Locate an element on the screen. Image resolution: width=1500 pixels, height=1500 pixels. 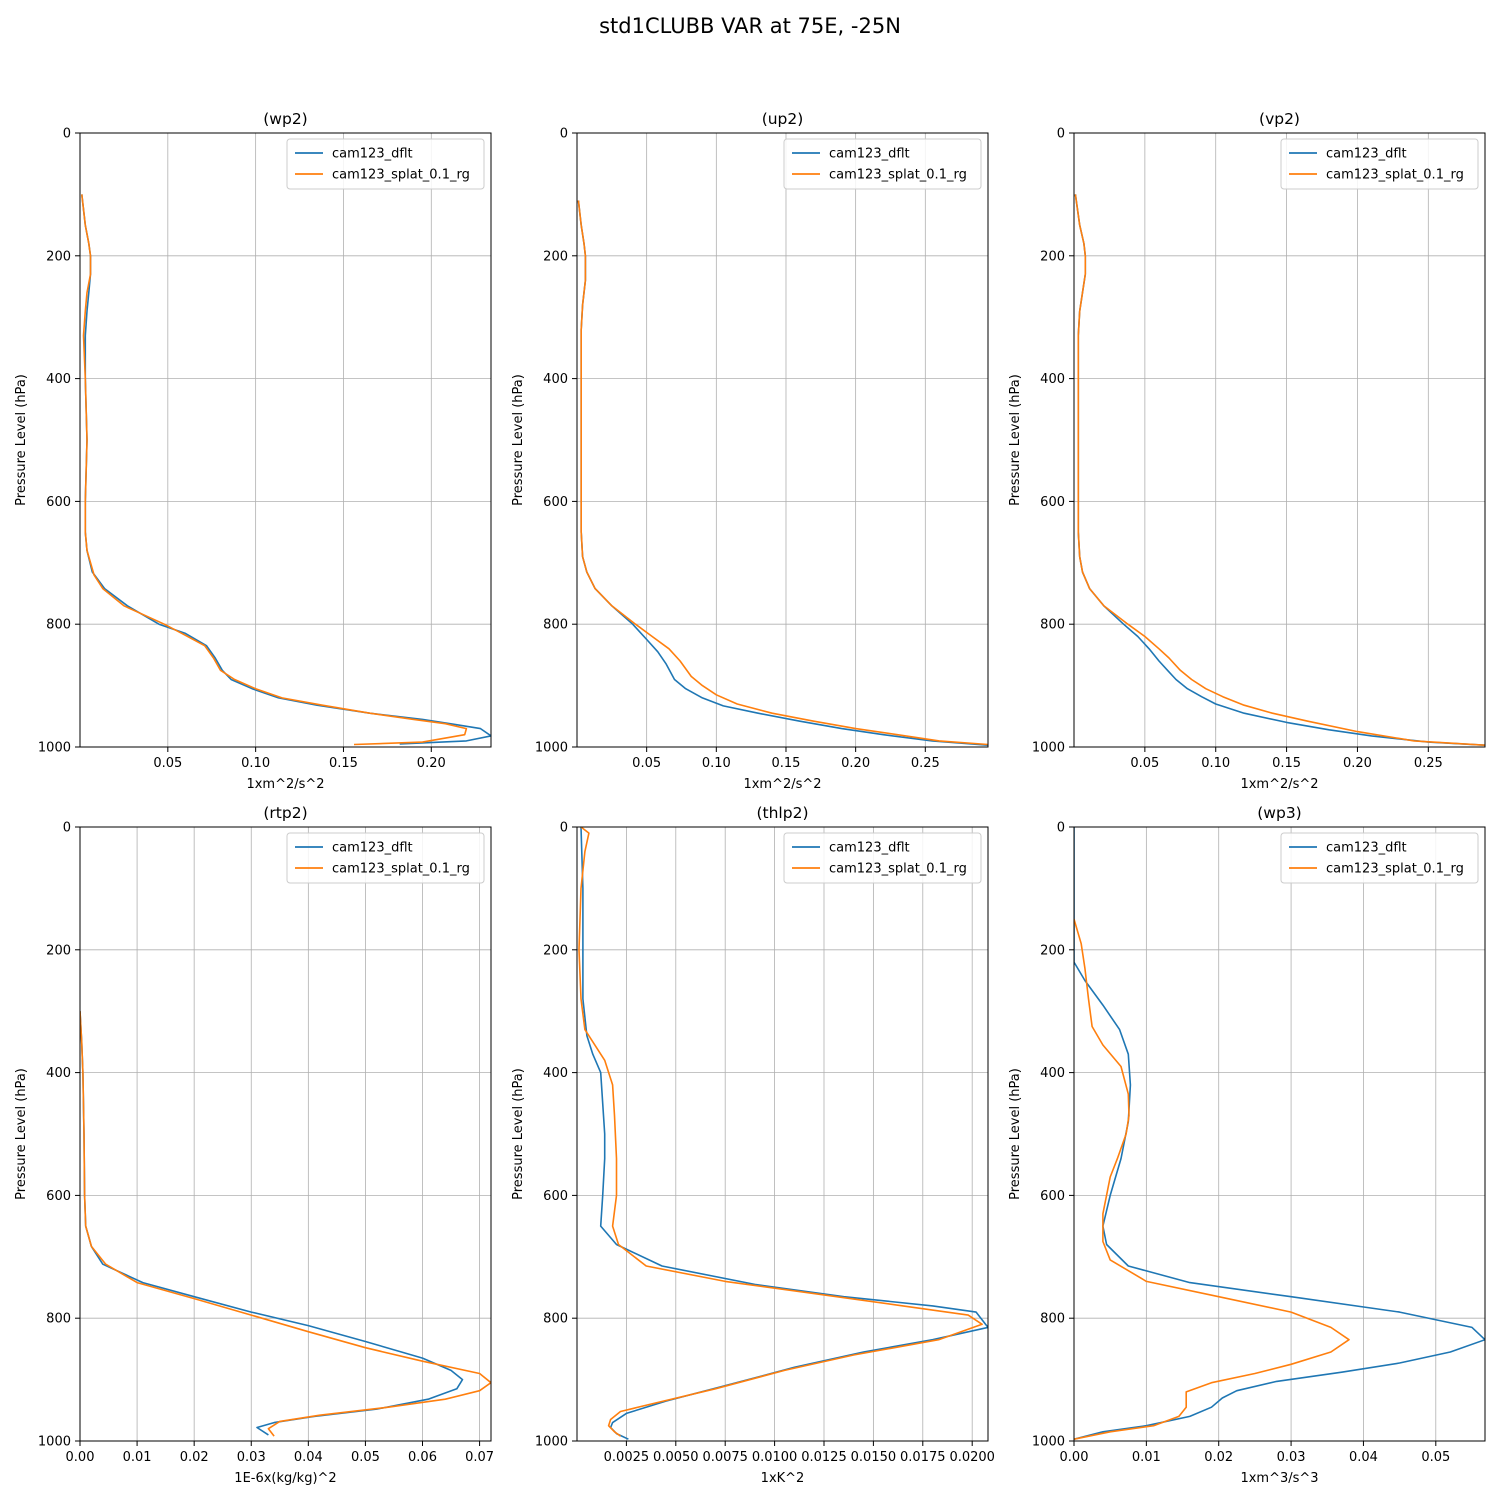
x-tick-label: 0.0025 is located at coordinates (627, 1457).